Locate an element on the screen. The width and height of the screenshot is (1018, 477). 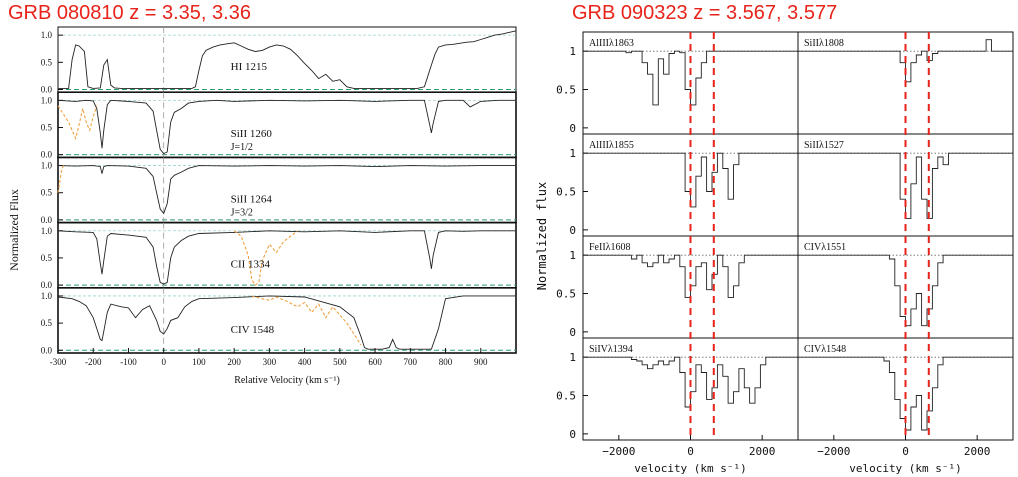
left-xtick-label: 800 is located at coordinates (446, 362).